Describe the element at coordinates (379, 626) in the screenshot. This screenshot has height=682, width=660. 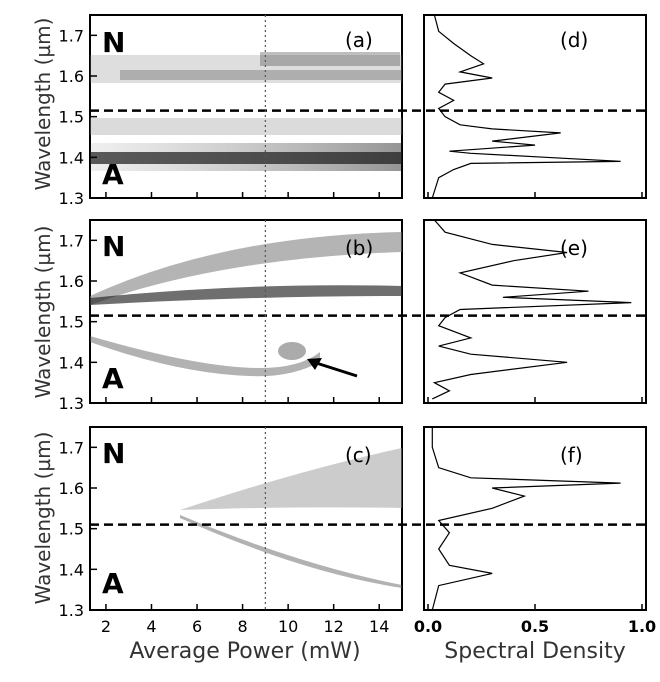
I see `x-tick-label: 14` at that location.